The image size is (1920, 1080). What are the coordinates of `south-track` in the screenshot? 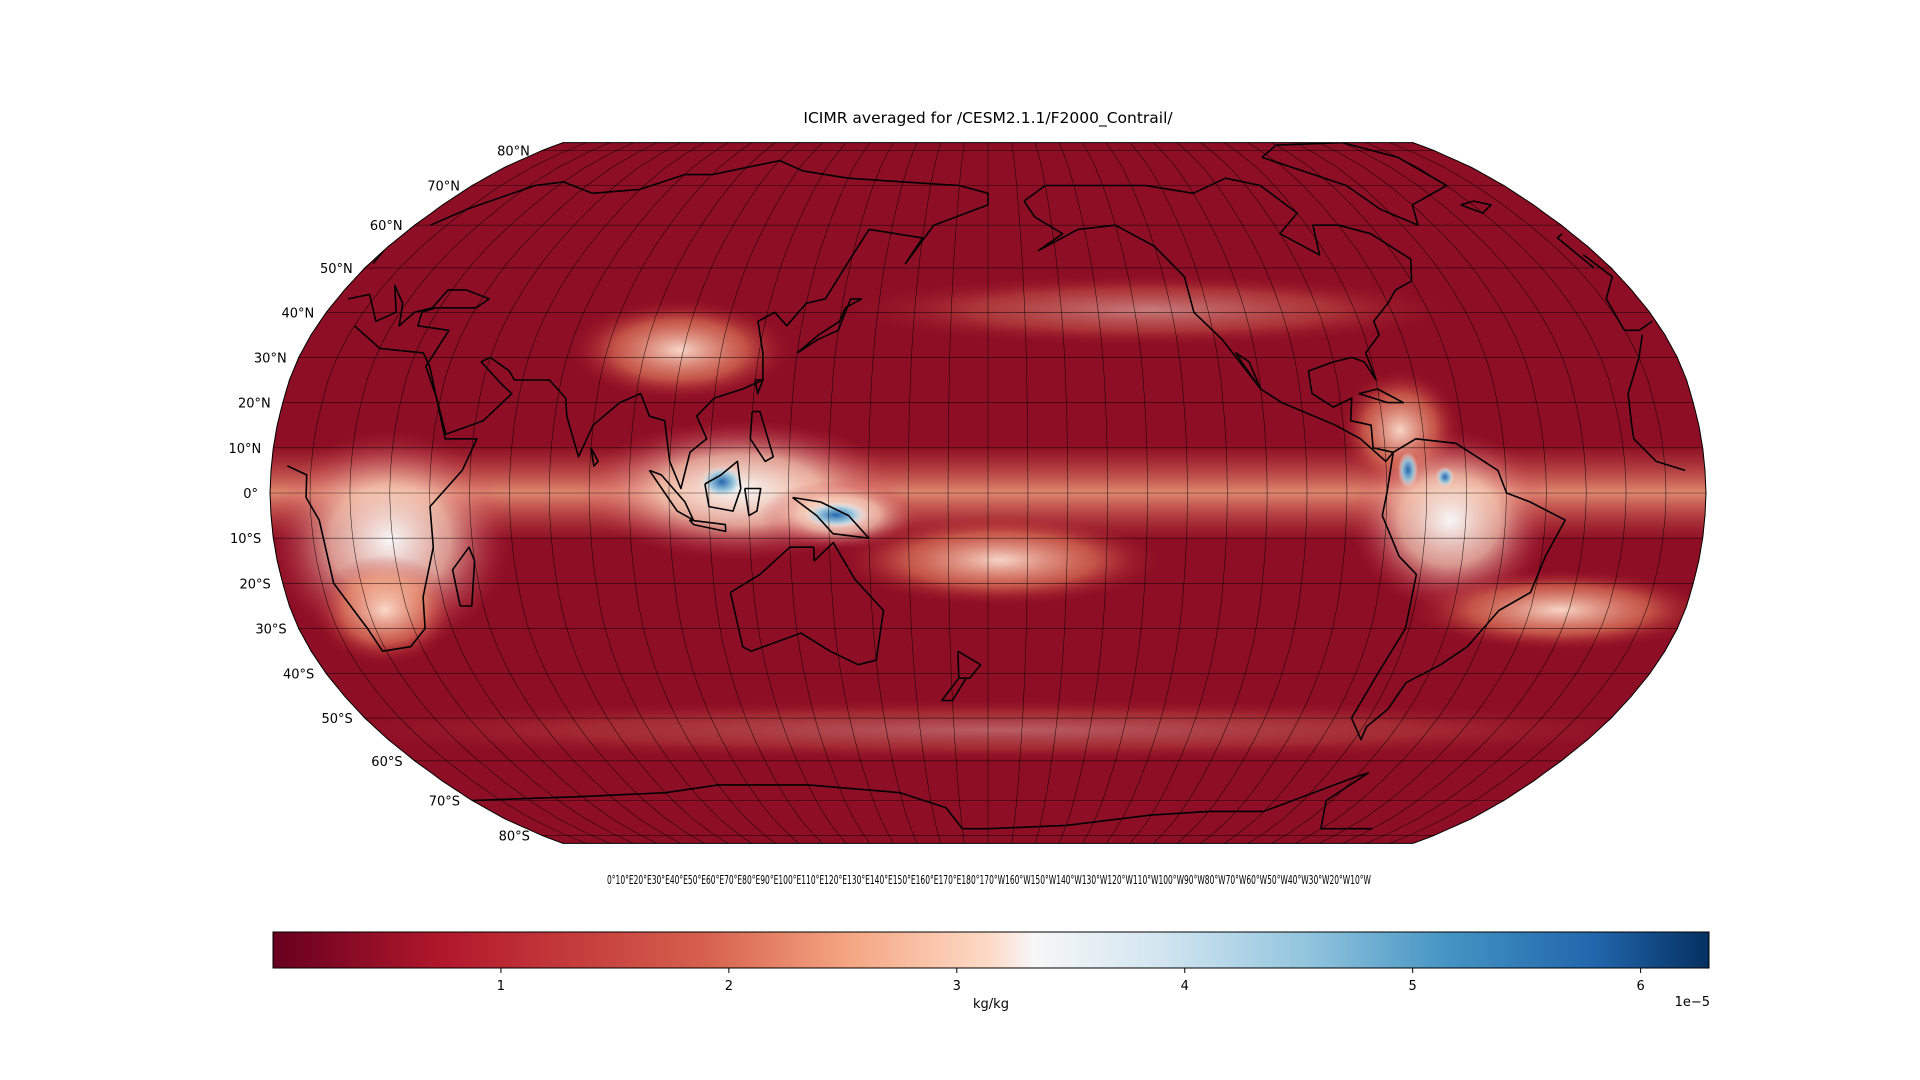 It's located at (1000, 730).